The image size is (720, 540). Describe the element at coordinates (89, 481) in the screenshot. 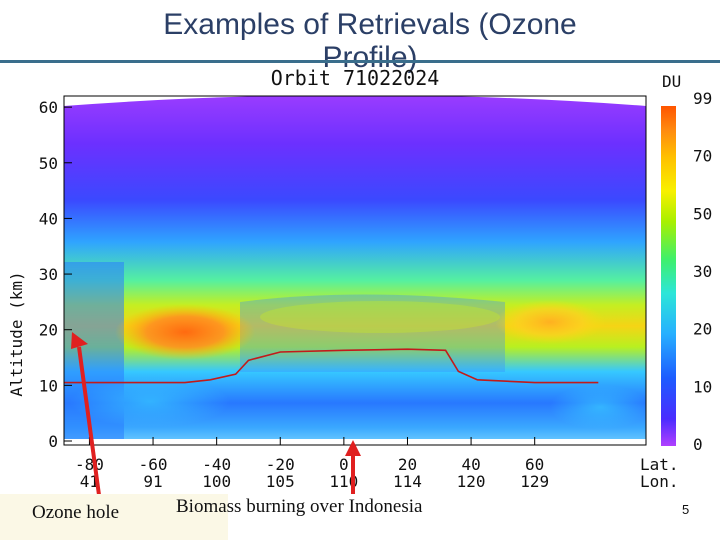

I see `x-tick-lon-label: 41` at that location.